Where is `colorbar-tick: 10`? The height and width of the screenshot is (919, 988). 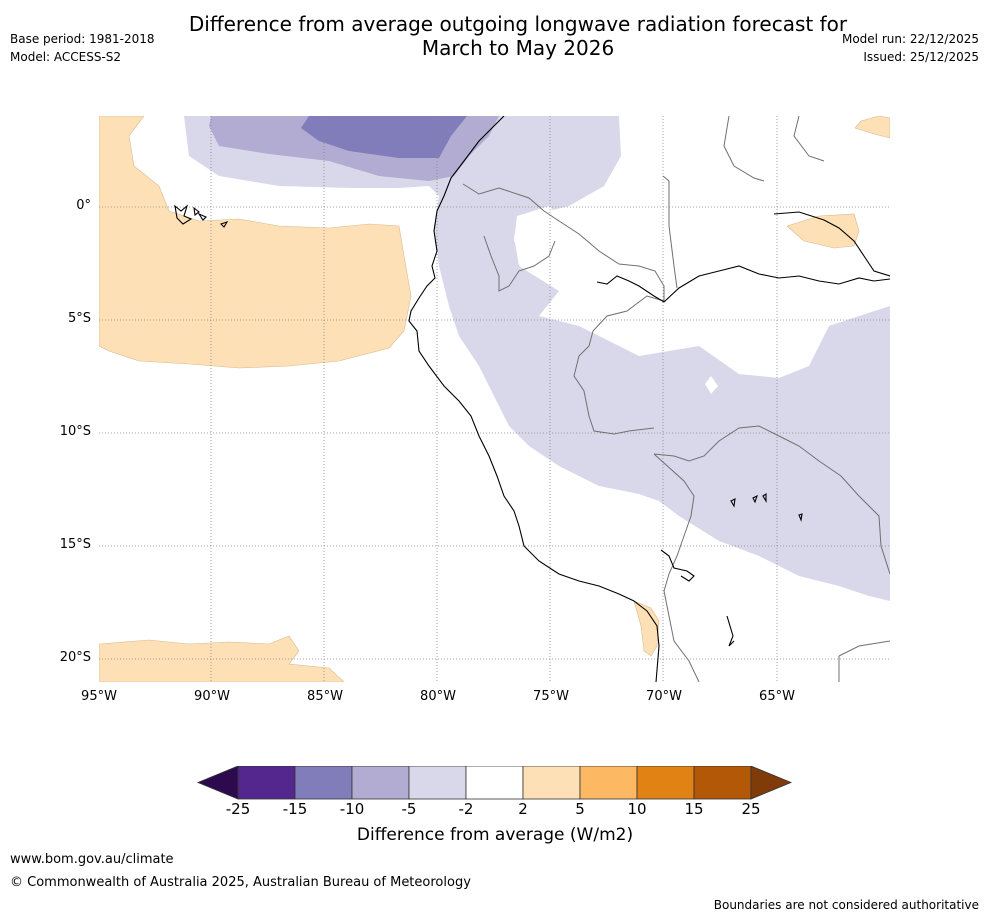 colorbar-tick: 10 is located at coordinates (637, 809).